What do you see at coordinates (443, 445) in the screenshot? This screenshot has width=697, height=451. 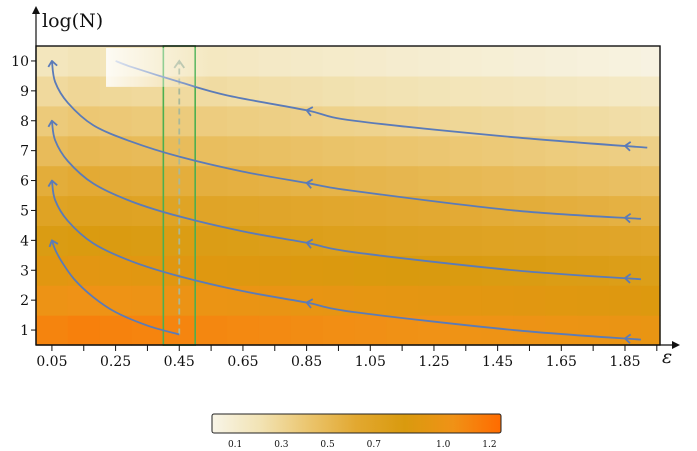 I see `colorbar-tick-label: 1.0` at bounding box center [443, 445].